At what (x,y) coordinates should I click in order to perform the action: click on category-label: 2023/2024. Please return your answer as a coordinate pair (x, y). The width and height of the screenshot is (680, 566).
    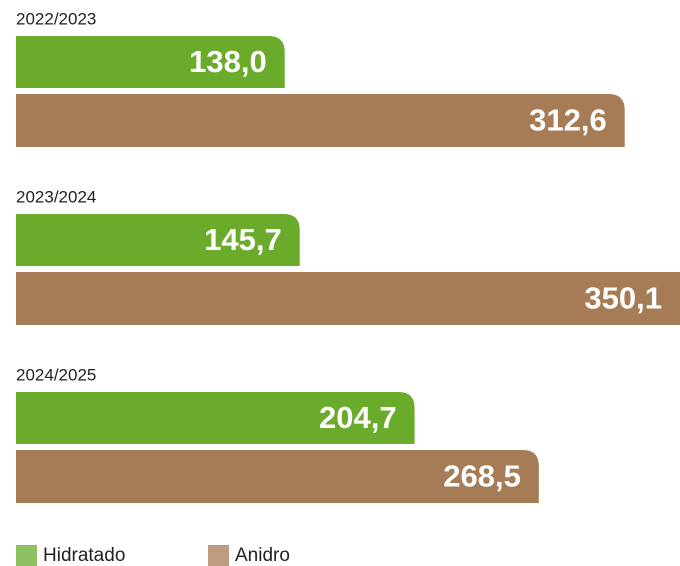
    Looking at the image, I should click on (56, 196).